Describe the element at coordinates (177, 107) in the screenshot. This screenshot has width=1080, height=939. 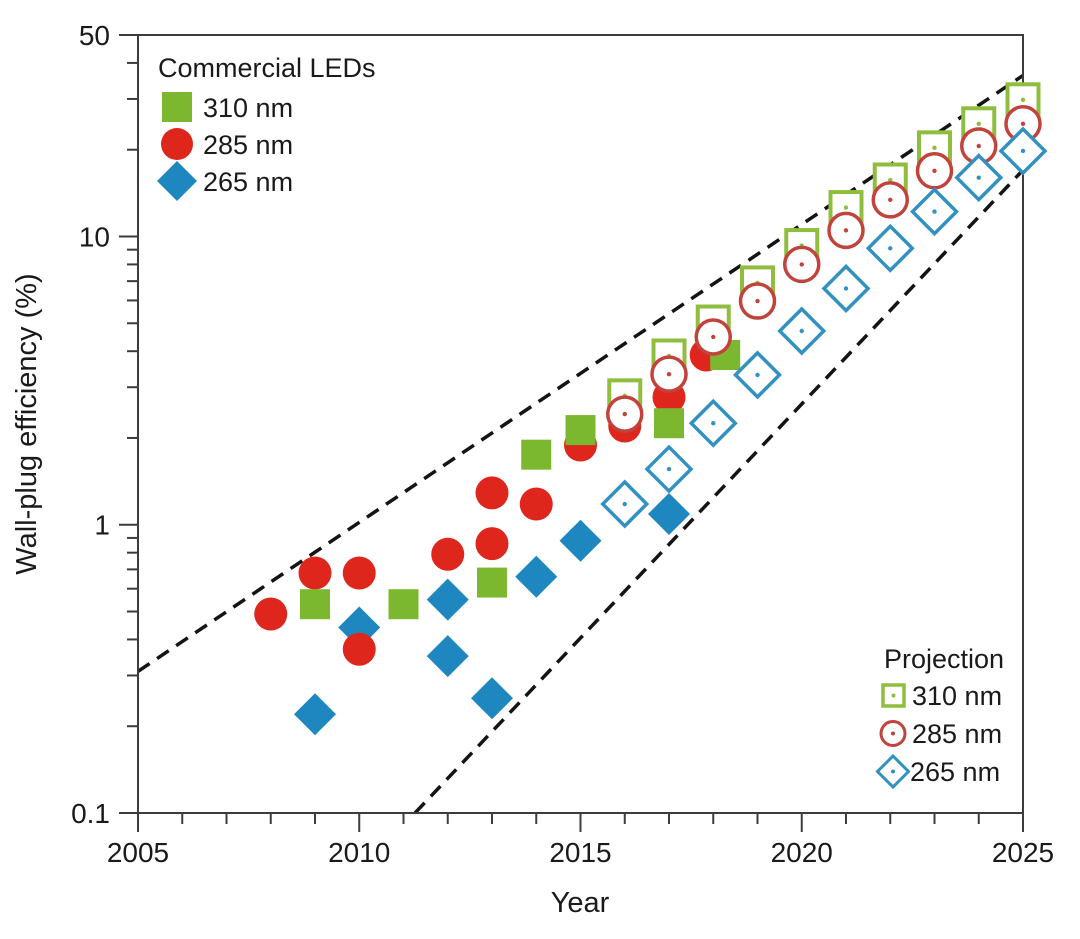
I see `legend-swatch-310nm-filled-square` at that location.